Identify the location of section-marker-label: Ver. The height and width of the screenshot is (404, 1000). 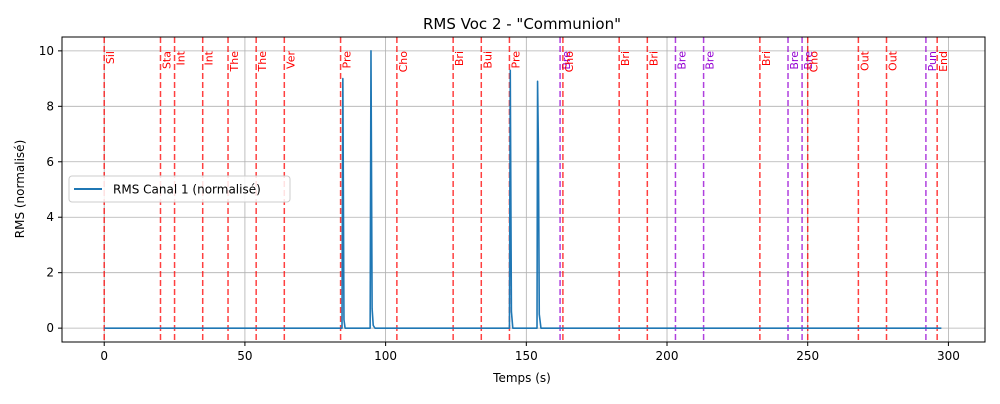
(290, 60).